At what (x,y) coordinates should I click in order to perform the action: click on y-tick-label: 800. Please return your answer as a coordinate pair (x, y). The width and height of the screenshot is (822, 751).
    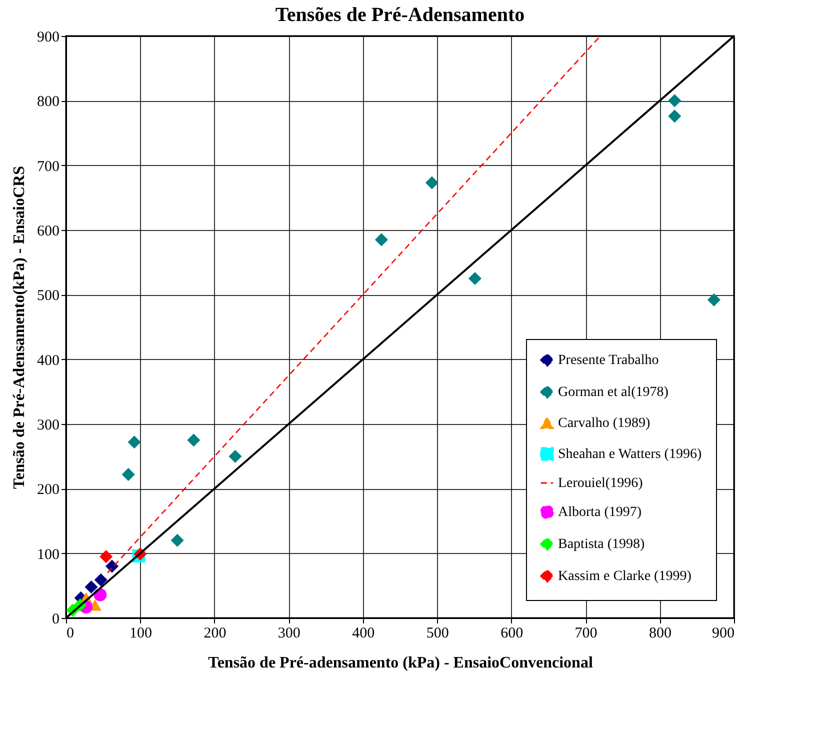
    Looking at the image, I should click on (48, 102).